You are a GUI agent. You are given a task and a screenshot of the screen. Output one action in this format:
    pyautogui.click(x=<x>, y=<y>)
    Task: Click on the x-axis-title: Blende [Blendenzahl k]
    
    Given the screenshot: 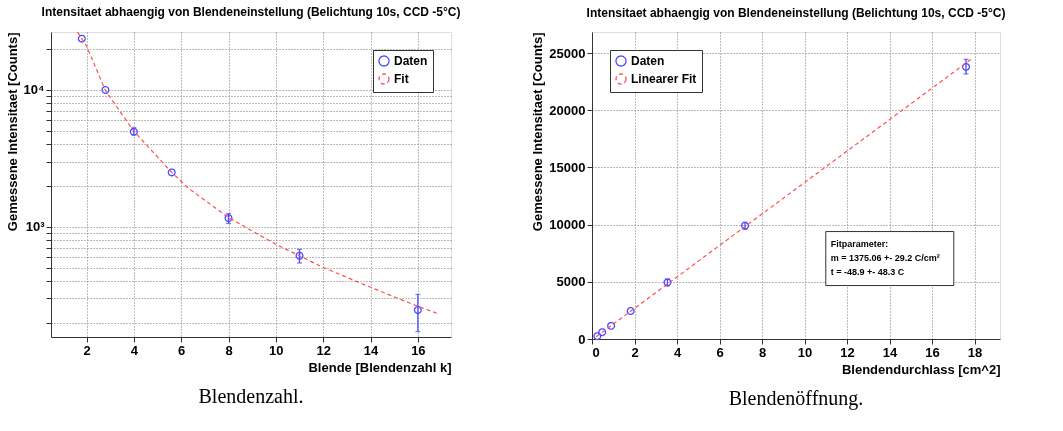 What is the action you would take?
    pyautogui.click(x=380, y=367)
    